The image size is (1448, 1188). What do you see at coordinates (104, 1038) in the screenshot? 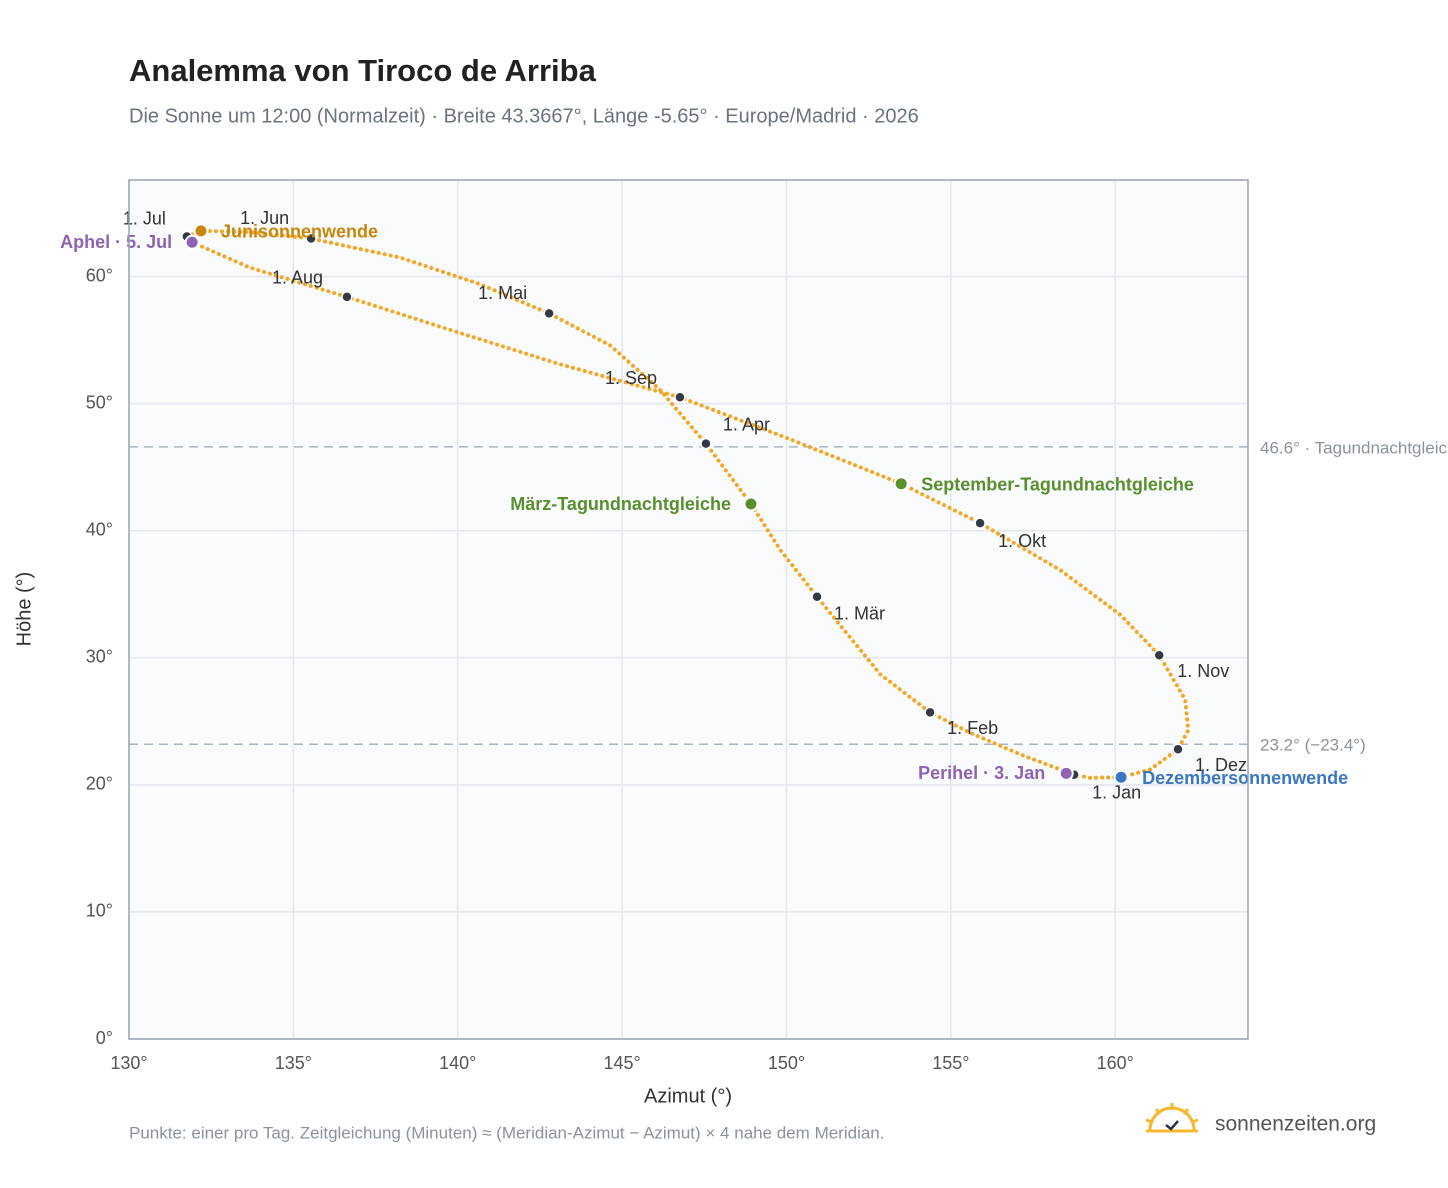
I see `y-tick-label: 0°` at bounding box center [104, 1038].